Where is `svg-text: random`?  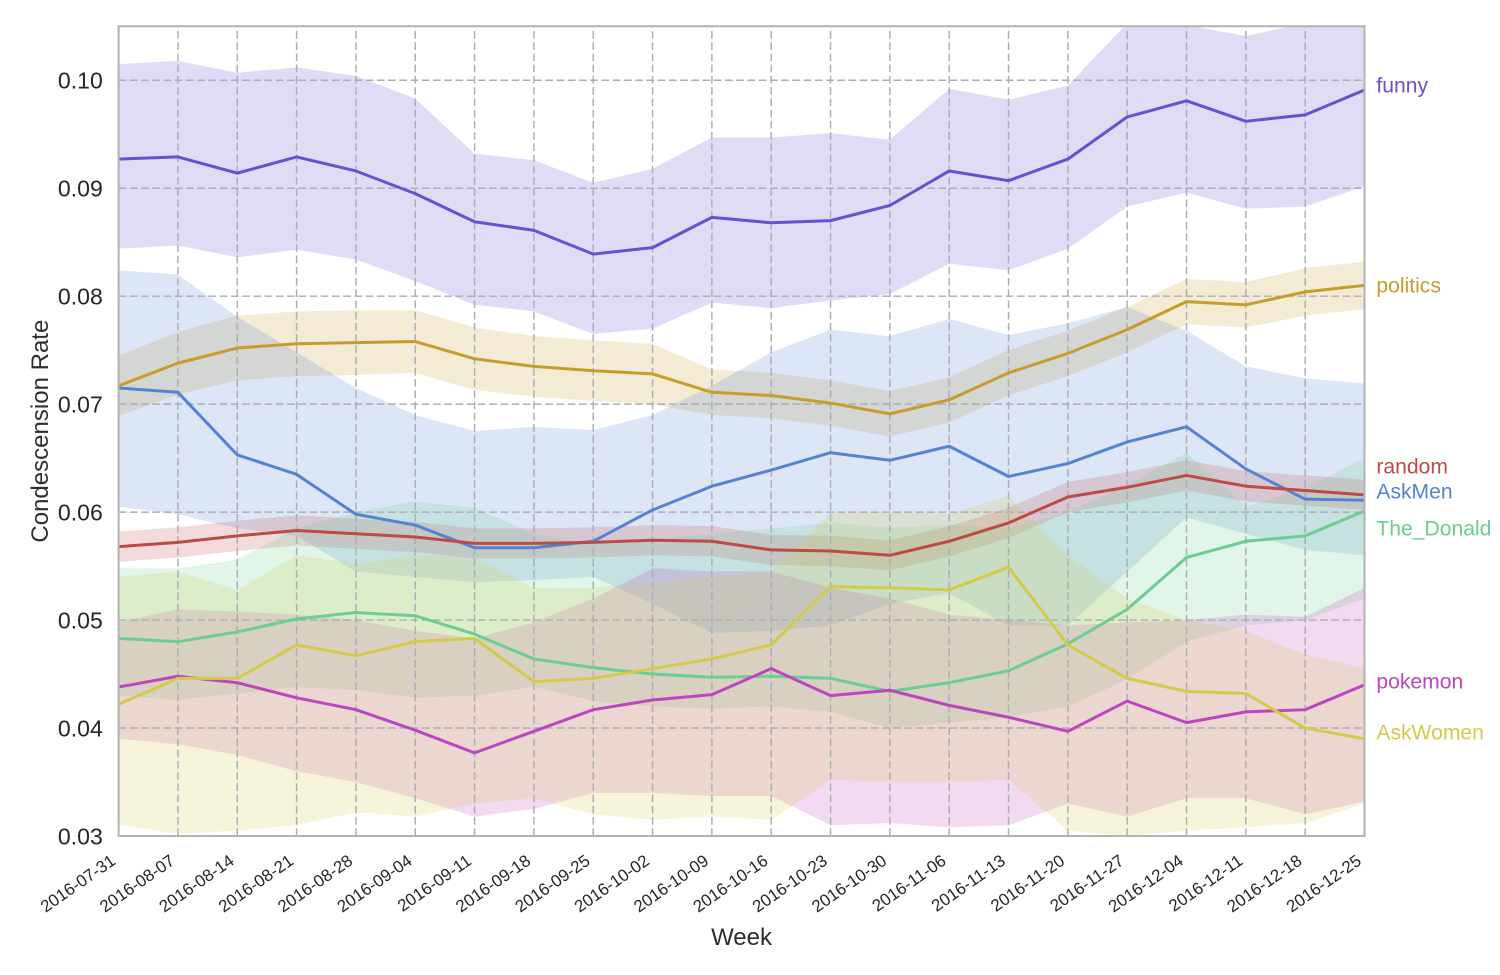
svg-text: random is located at coordinates (1412, 466).